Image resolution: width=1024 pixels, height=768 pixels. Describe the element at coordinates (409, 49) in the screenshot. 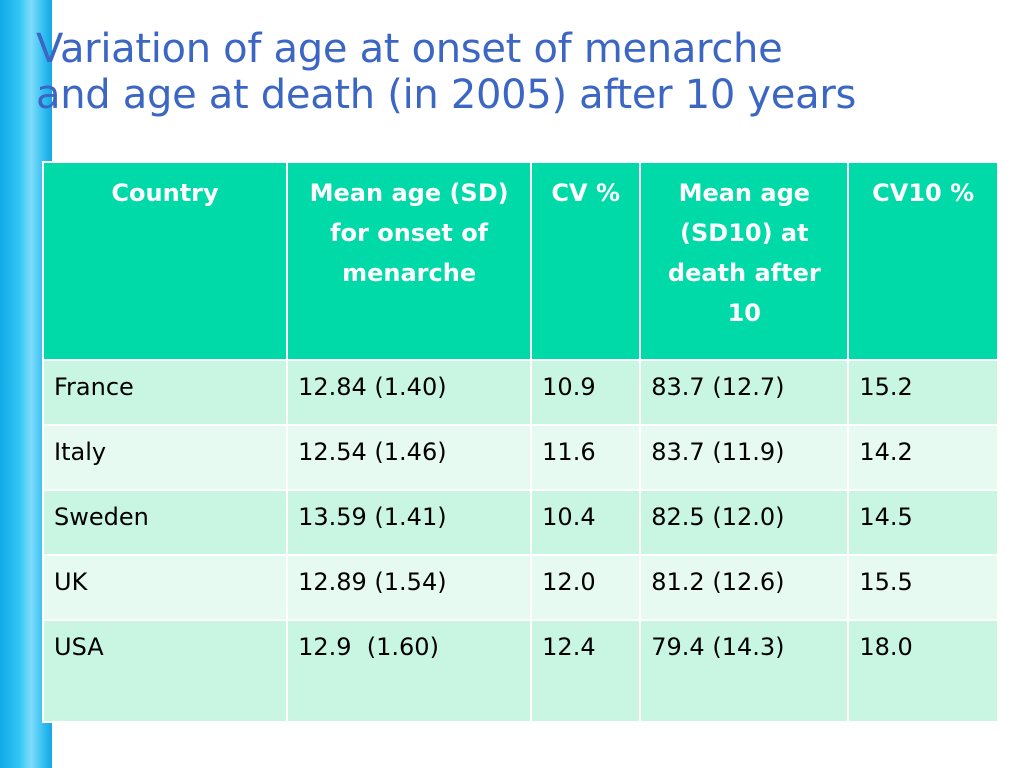

I see `slide-title-line-1: Variation of age at onset of menarche` at that location.